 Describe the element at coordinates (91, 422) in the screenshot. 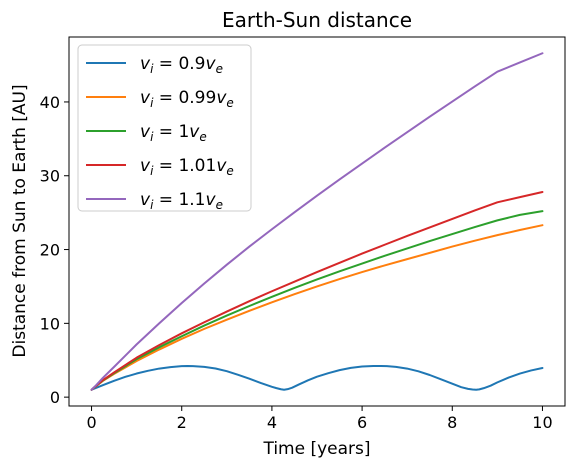

I see `x-tick-label: 0` at that location.